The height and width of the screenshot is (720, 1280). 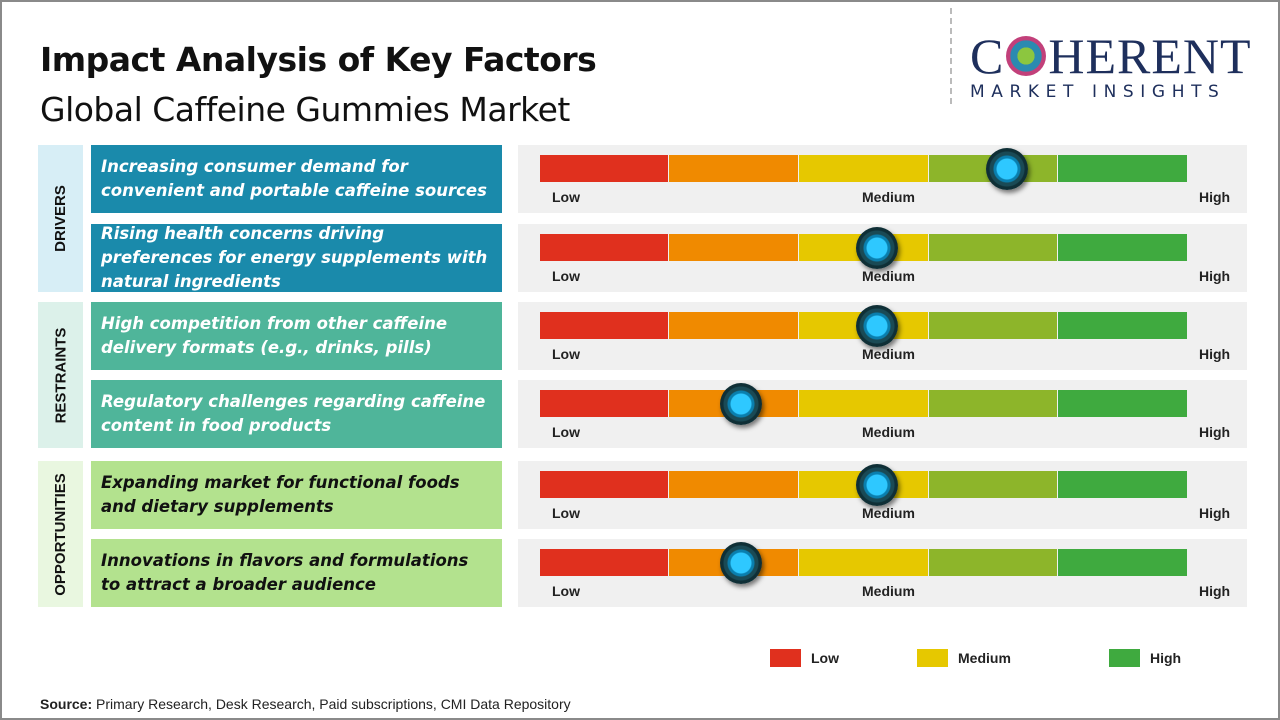 What do you see at coordinates (318, 59) in the screenshot?
I see `page-title: Impact Analysis of Key Factors` at bounding box center [318, 59].